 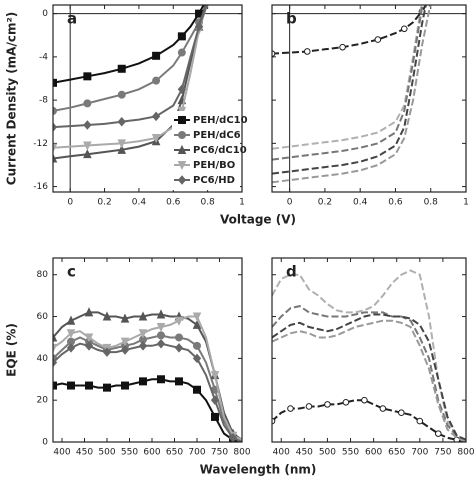 I want to click on x-tick-label: 450, so click(x=84, y=453).